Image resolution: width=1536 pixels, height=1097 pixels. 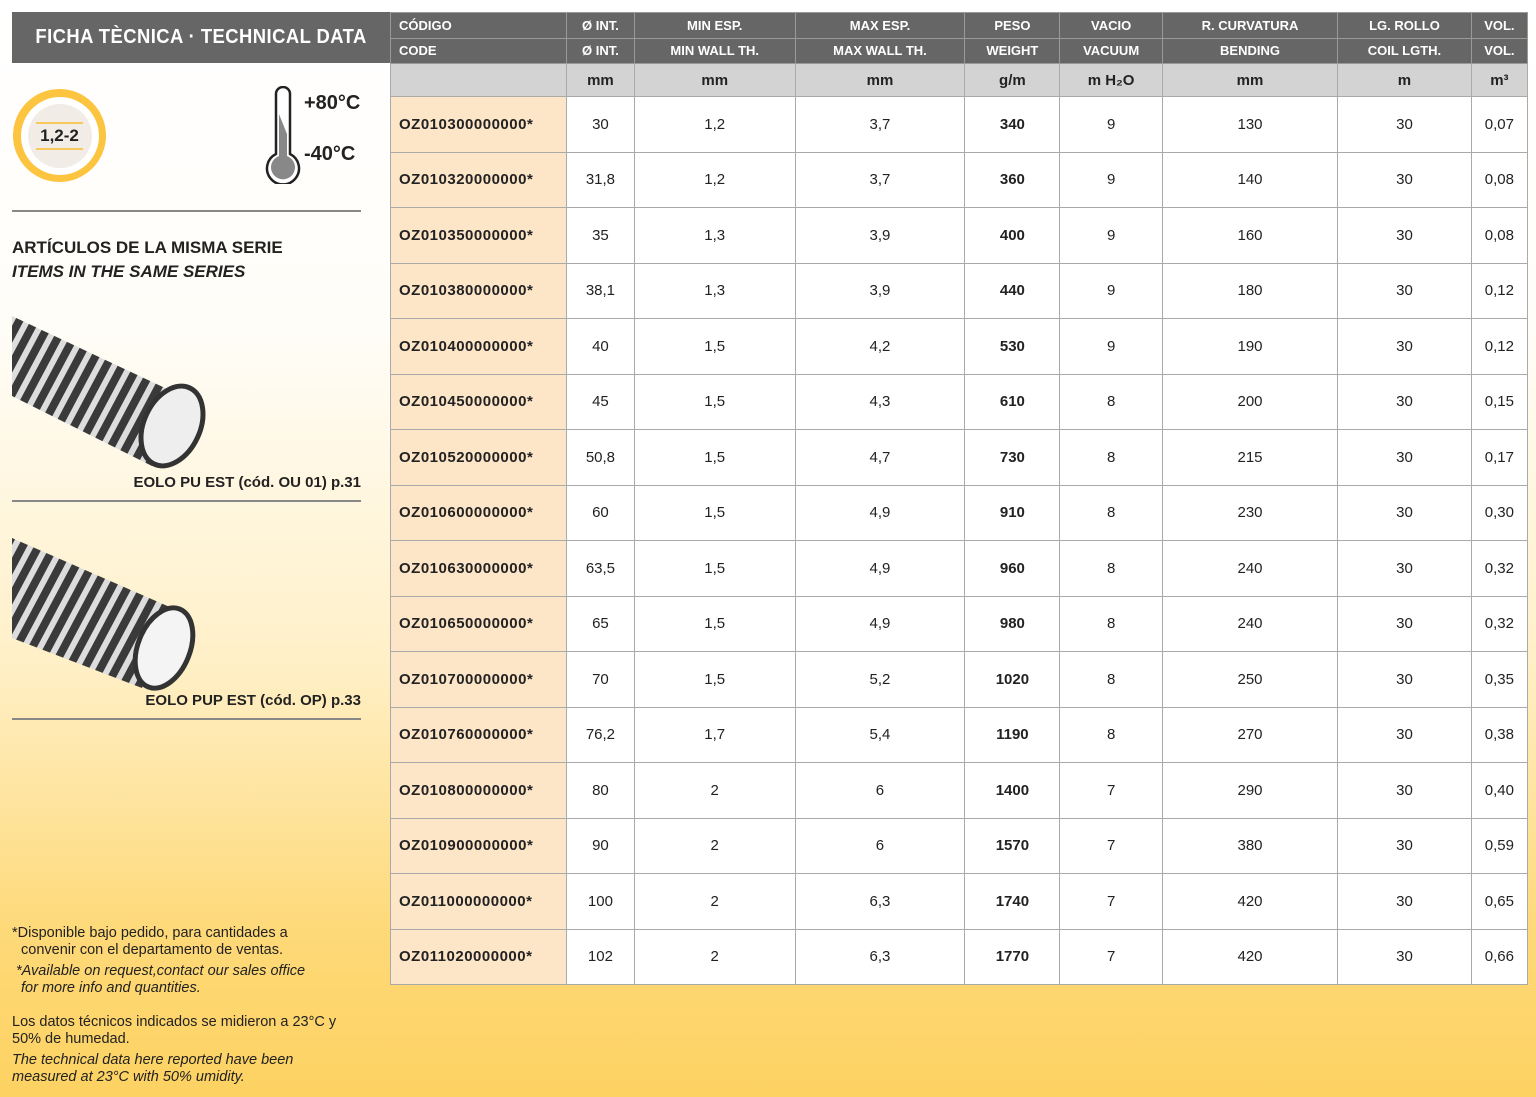 What do you see at coordinates (478, 50) in the screenshot?
I see `column-header: CODE` at bounding box center [478, 50].